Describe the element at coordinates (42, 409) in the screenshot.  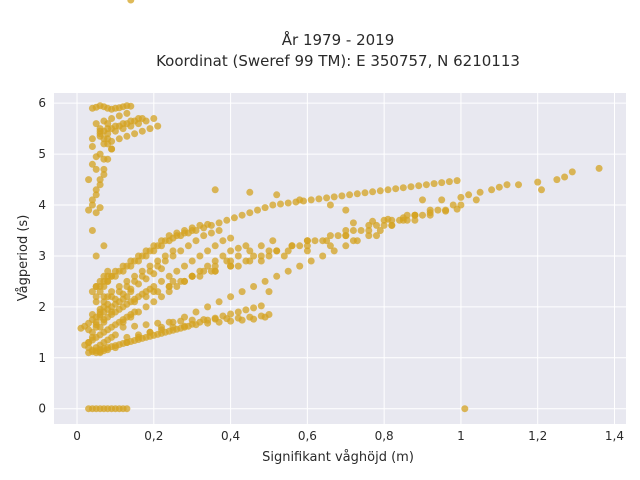
I see `y-tick-label: 0` at that location.